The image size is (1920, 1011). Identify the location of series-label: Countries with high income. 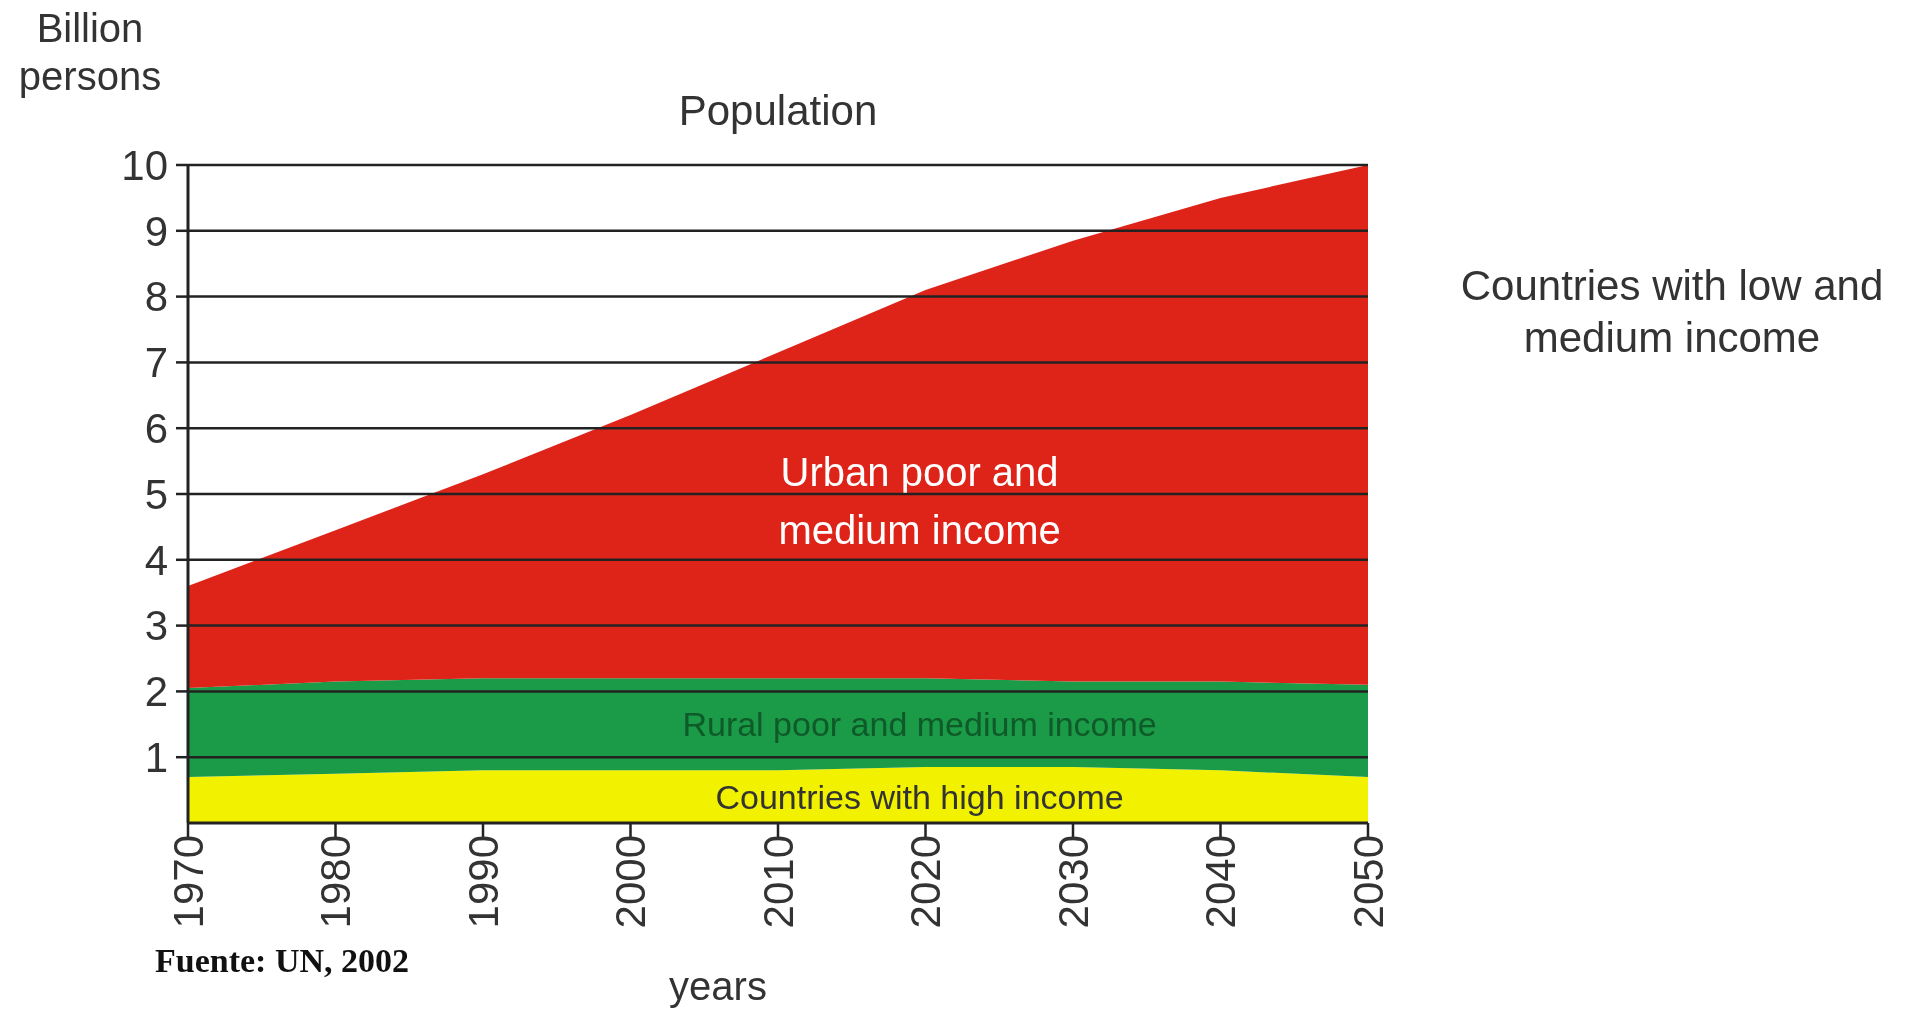
(919, 796).